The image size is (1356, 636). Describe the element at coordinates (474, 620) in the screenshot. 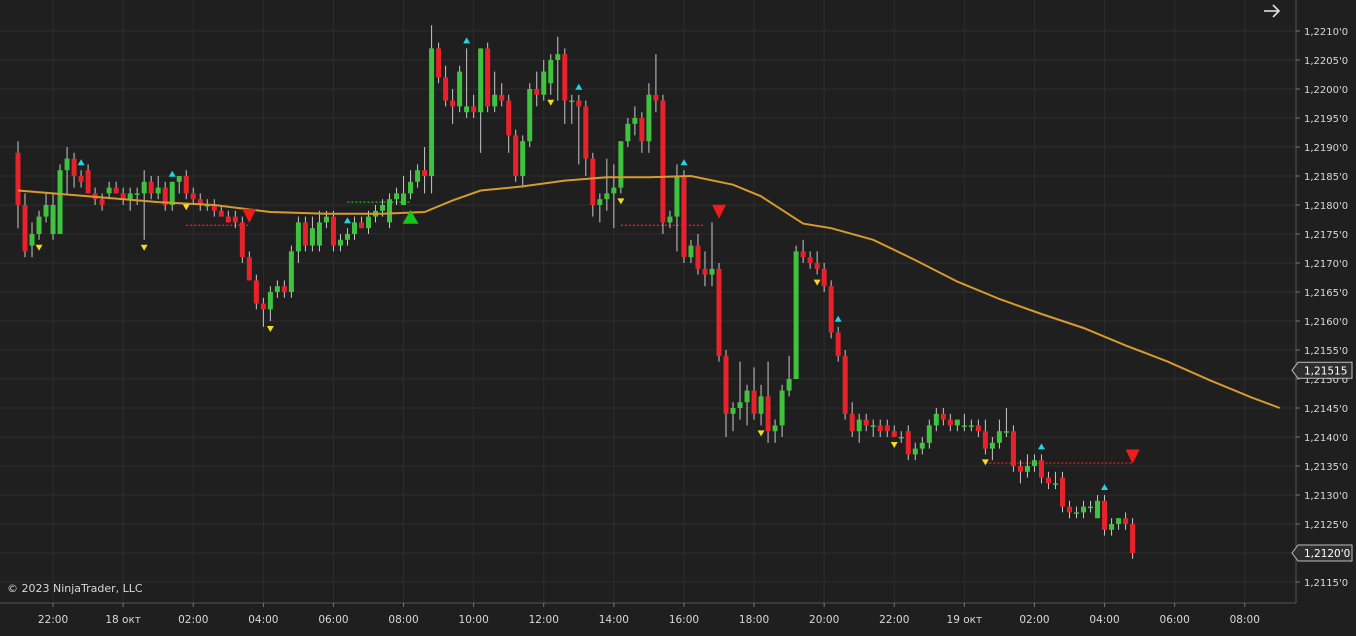

I see `x-tick-label: 10:00` at that location.